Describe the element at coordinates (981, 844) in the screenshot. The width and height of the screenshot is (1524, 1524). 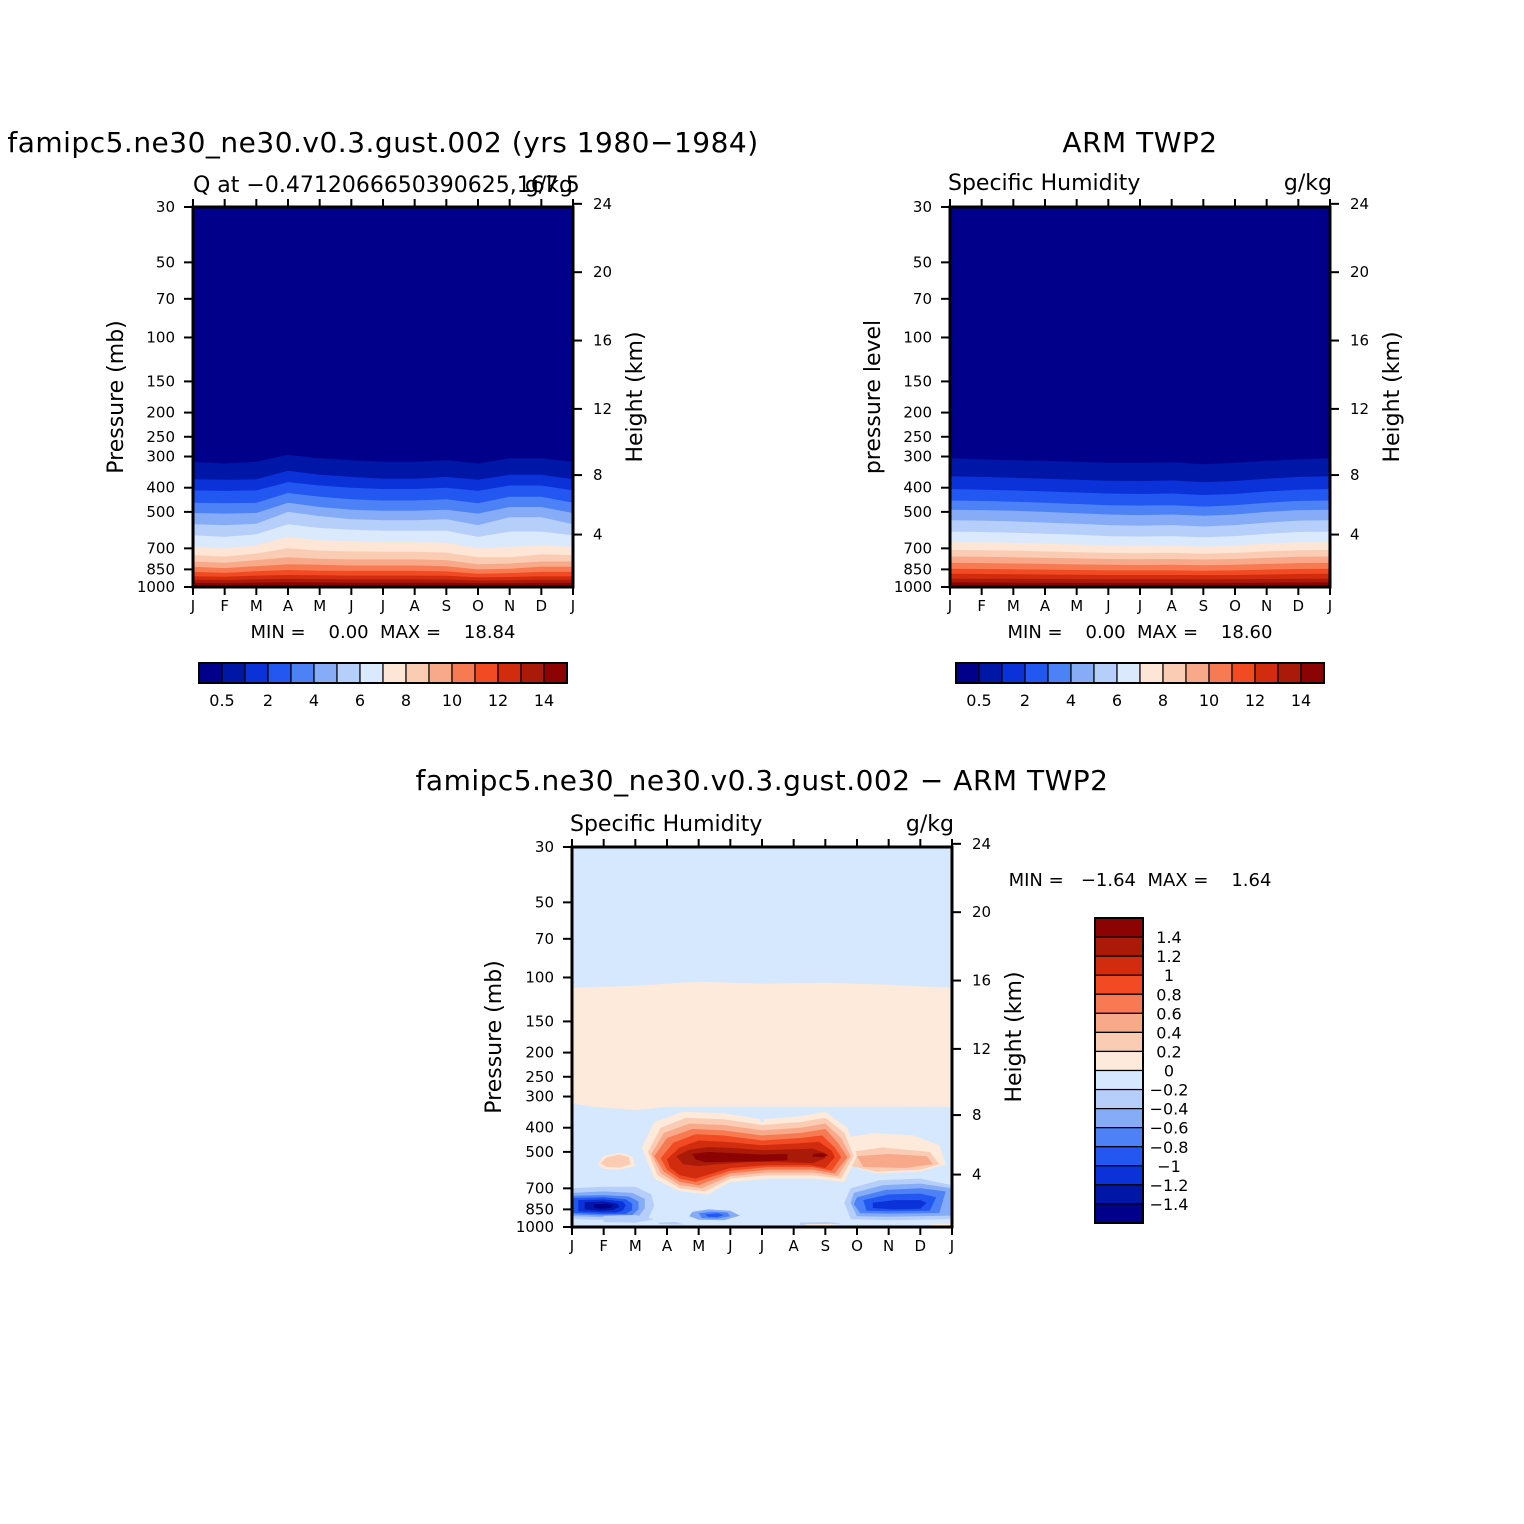
I see `y2-tick-label: 24` at that location.